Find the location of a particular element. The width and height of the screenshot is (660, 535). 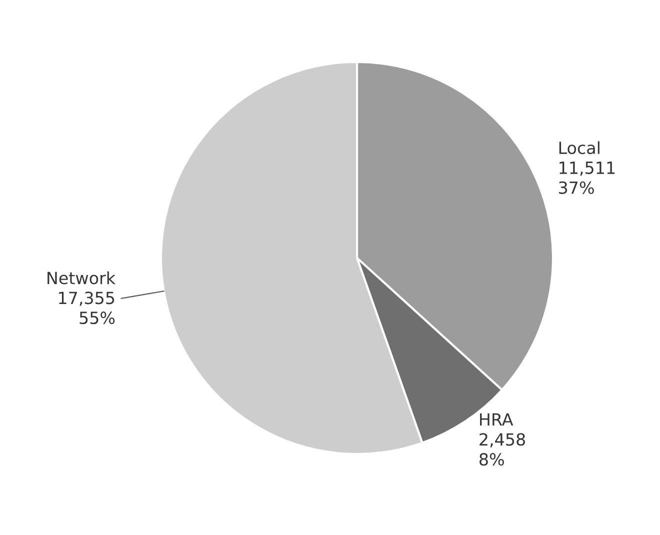

data-label: 11,511 37% is located at coordinates (587, 178).